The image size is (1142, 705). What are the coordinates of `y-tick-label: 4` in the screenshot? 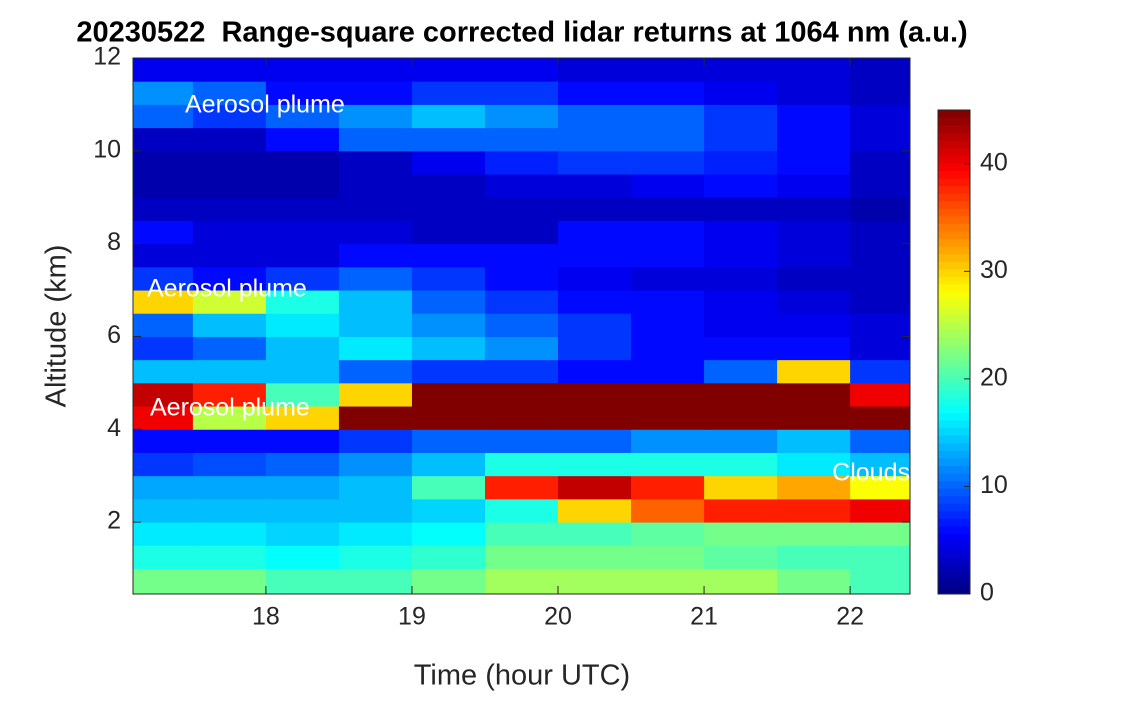 It's located at (114, 428).